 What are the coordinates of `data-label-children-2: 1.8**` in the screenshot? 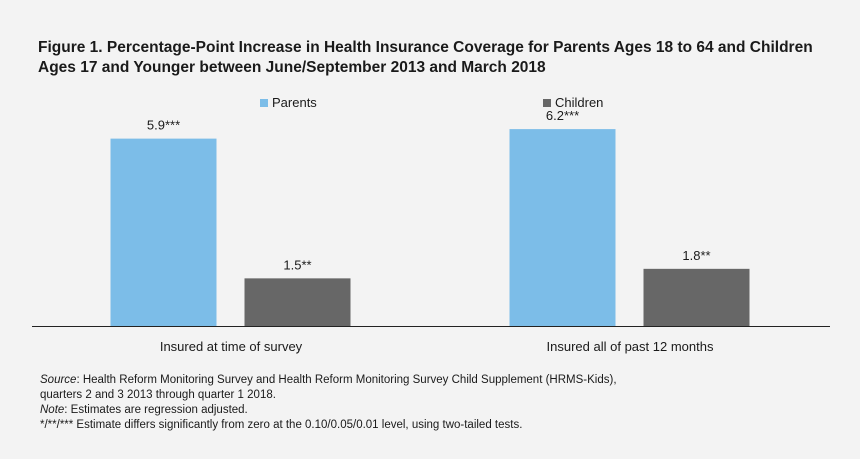 It's located at (696, 255).